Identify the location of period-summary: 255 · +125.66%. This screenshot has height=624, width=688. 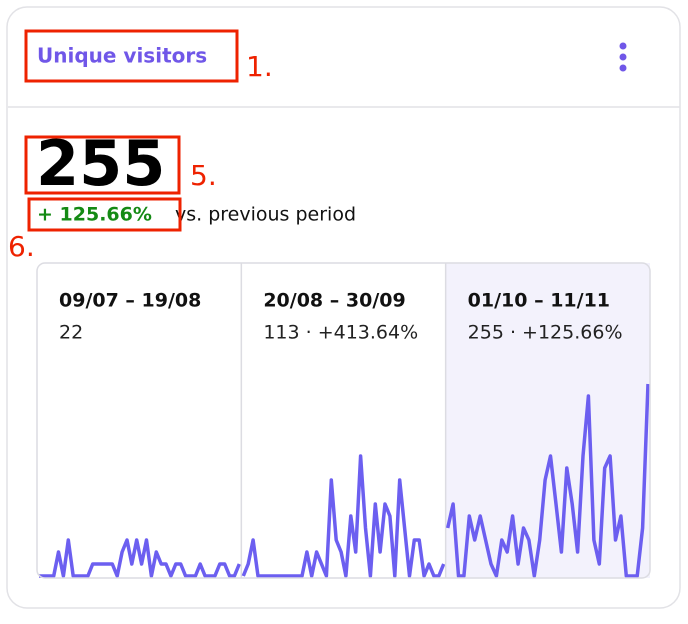
(545, 333).